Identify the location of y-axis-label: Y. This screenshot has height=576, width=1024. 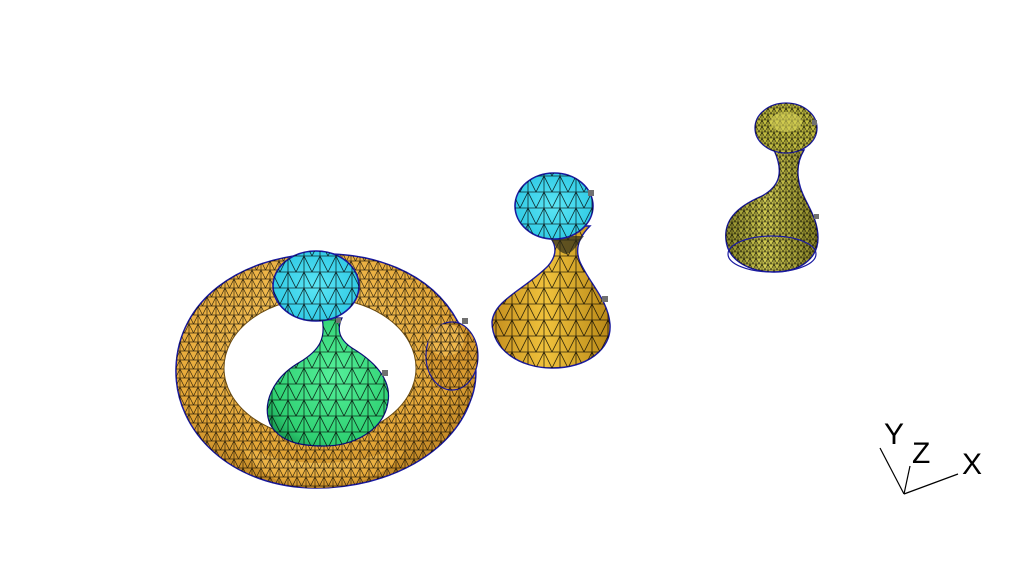
(894, 434).